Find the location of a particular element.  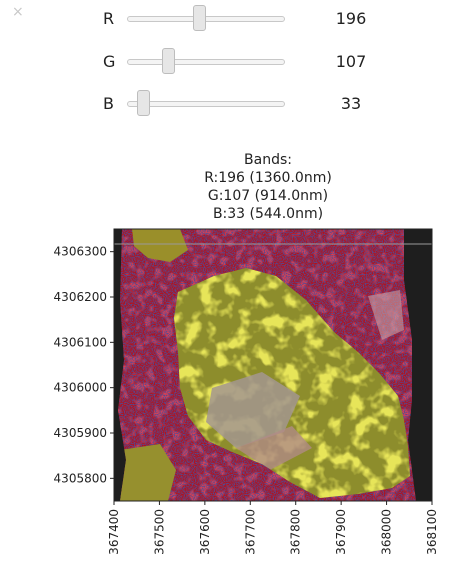

r-slider-track is located at coordinates (206, 18).